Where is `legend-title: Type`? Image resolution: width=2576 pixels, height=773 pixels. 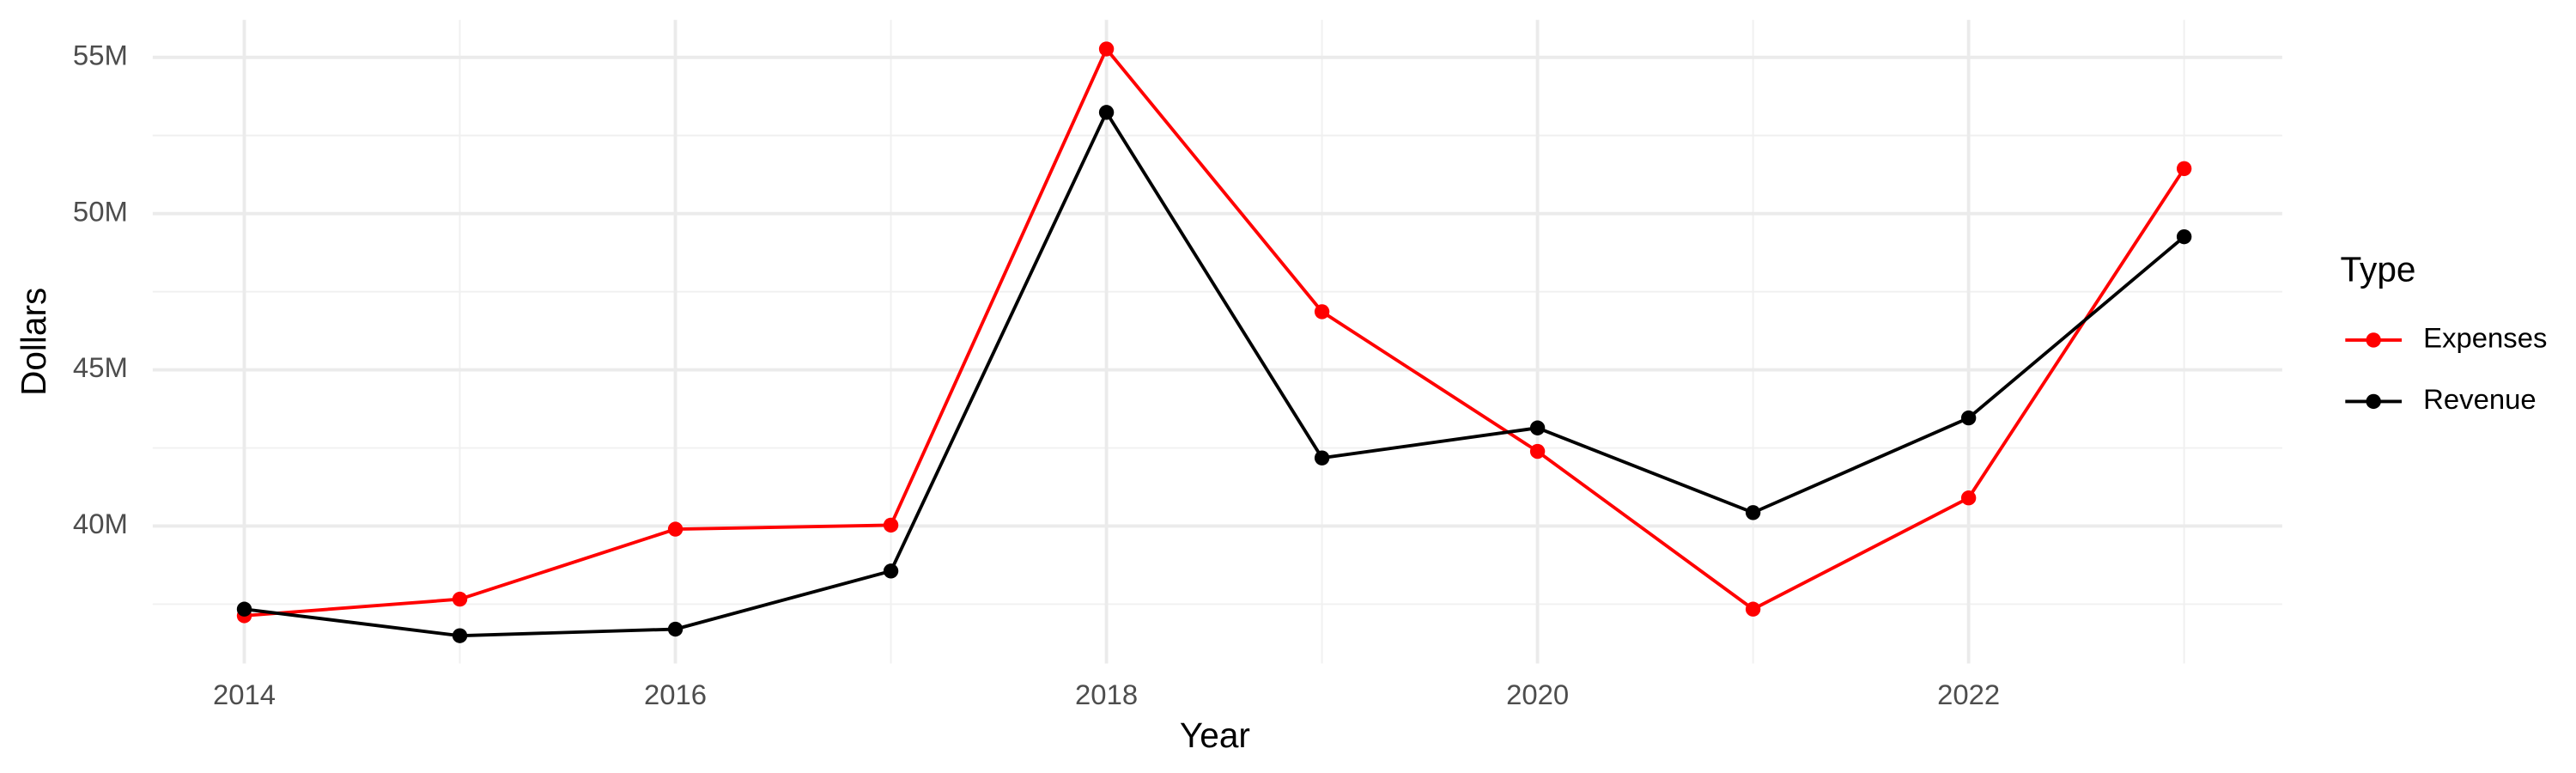
legend-title: Type is located at coordinates (2378, 269).